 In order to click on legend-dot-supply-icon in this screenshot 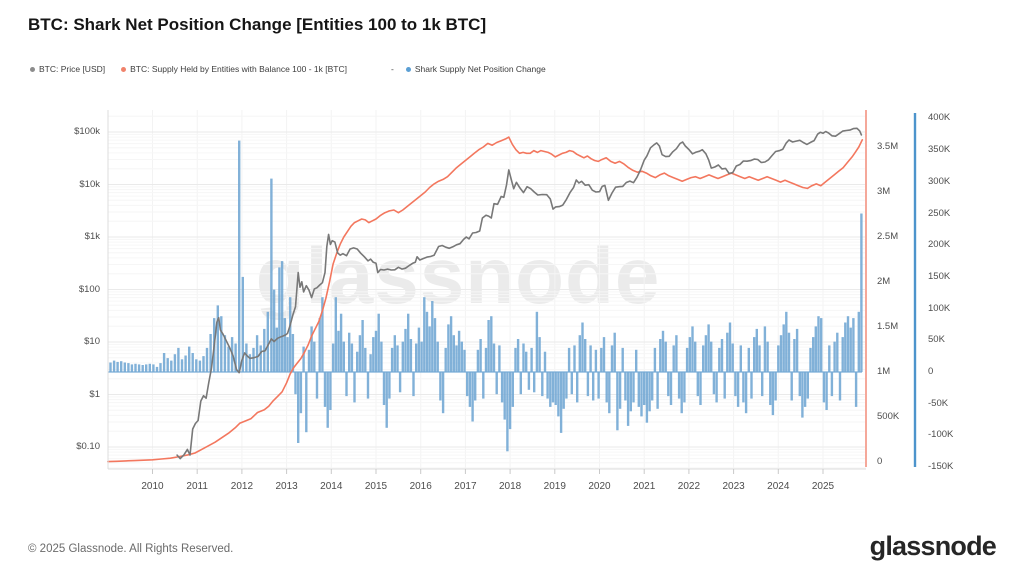, I will do `click(124, 69)`.